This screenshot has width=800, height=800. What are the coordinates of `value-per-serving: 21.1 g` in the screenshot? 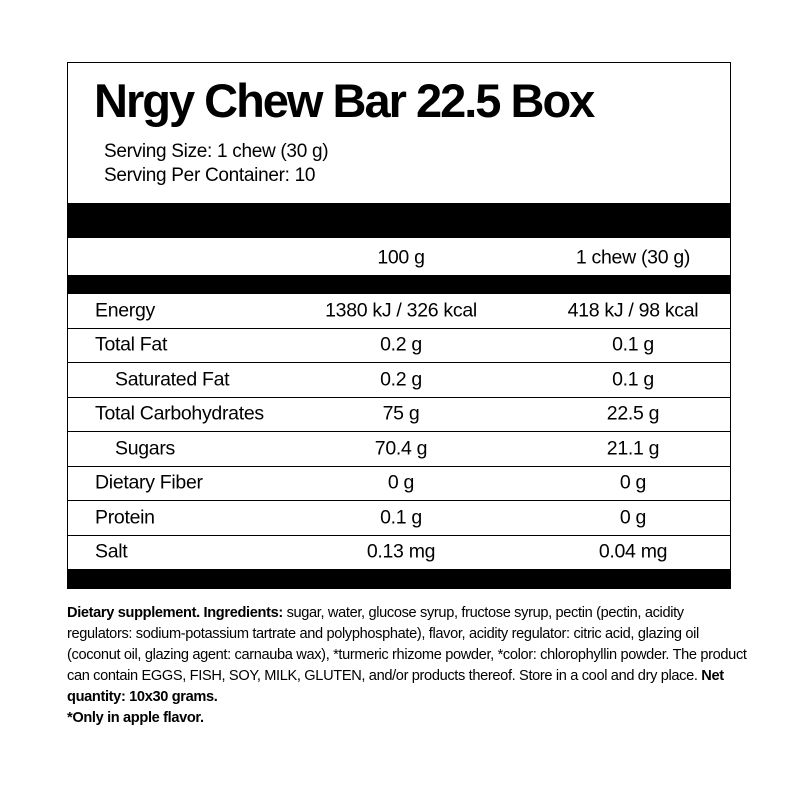 It's located at (633, 448).